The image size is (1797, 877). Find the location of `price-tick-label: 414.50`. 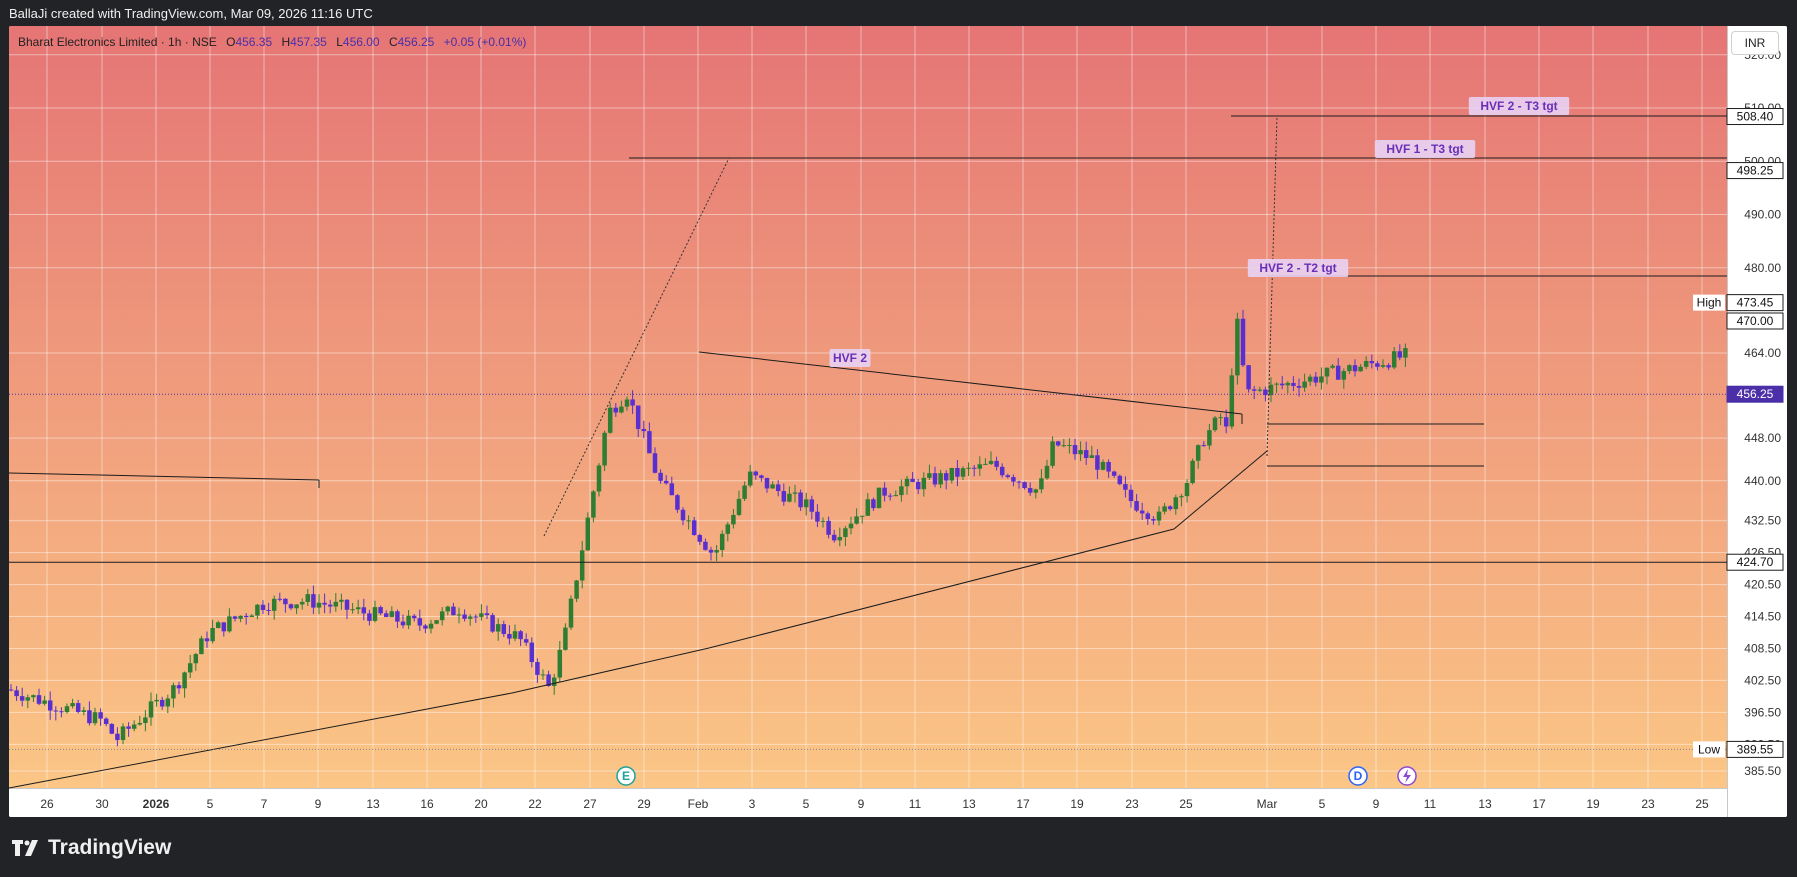

price-tick-label: 414.50 is located at coordinates (1762, 617).